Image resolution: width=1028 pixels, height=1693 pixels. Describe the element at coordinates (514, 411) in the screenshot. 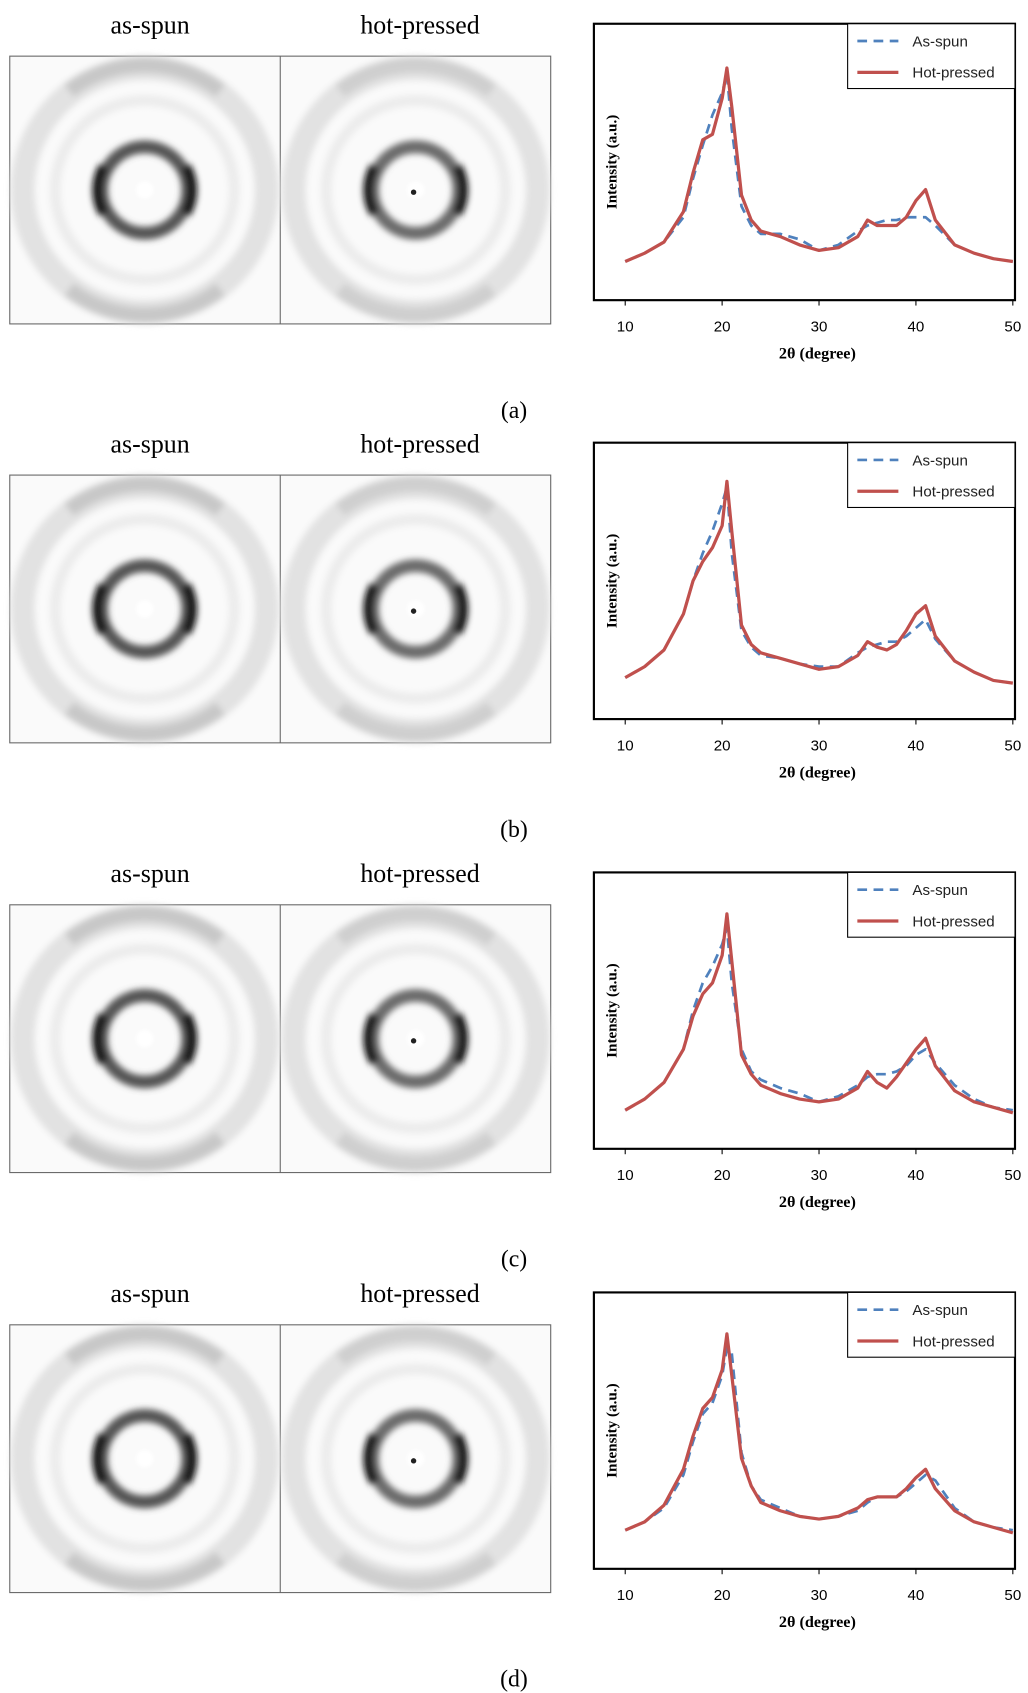

I see `panel-label: (a)` at that location.